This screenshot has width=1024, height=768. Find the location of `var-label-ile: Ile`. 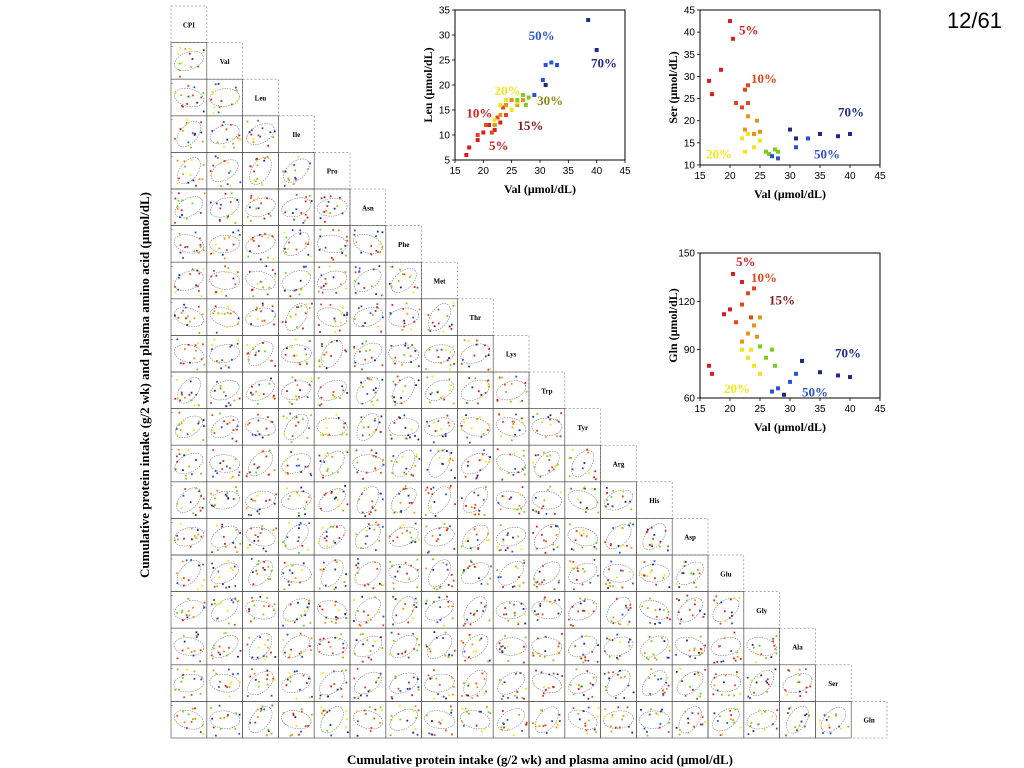

var-label-ile: Ile is located at coordinates (296, 135).